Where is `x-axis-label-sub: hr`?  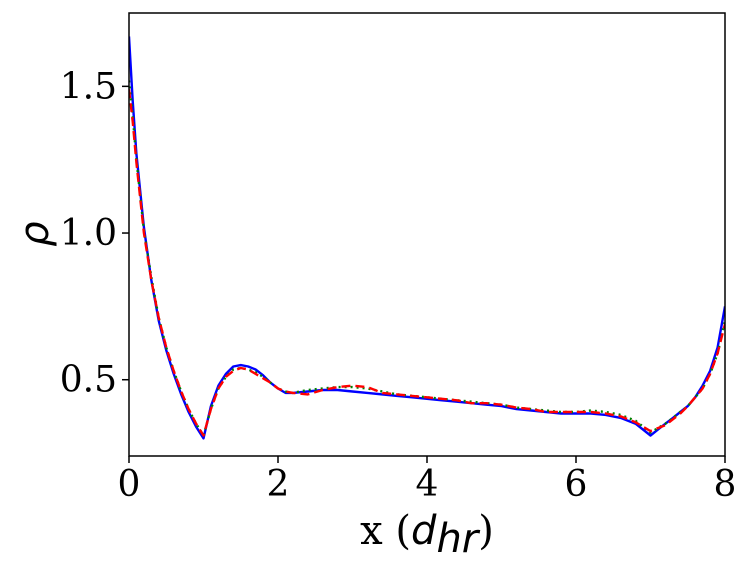 x-axis-label-sub: hr is located at coordinates (458, 539).